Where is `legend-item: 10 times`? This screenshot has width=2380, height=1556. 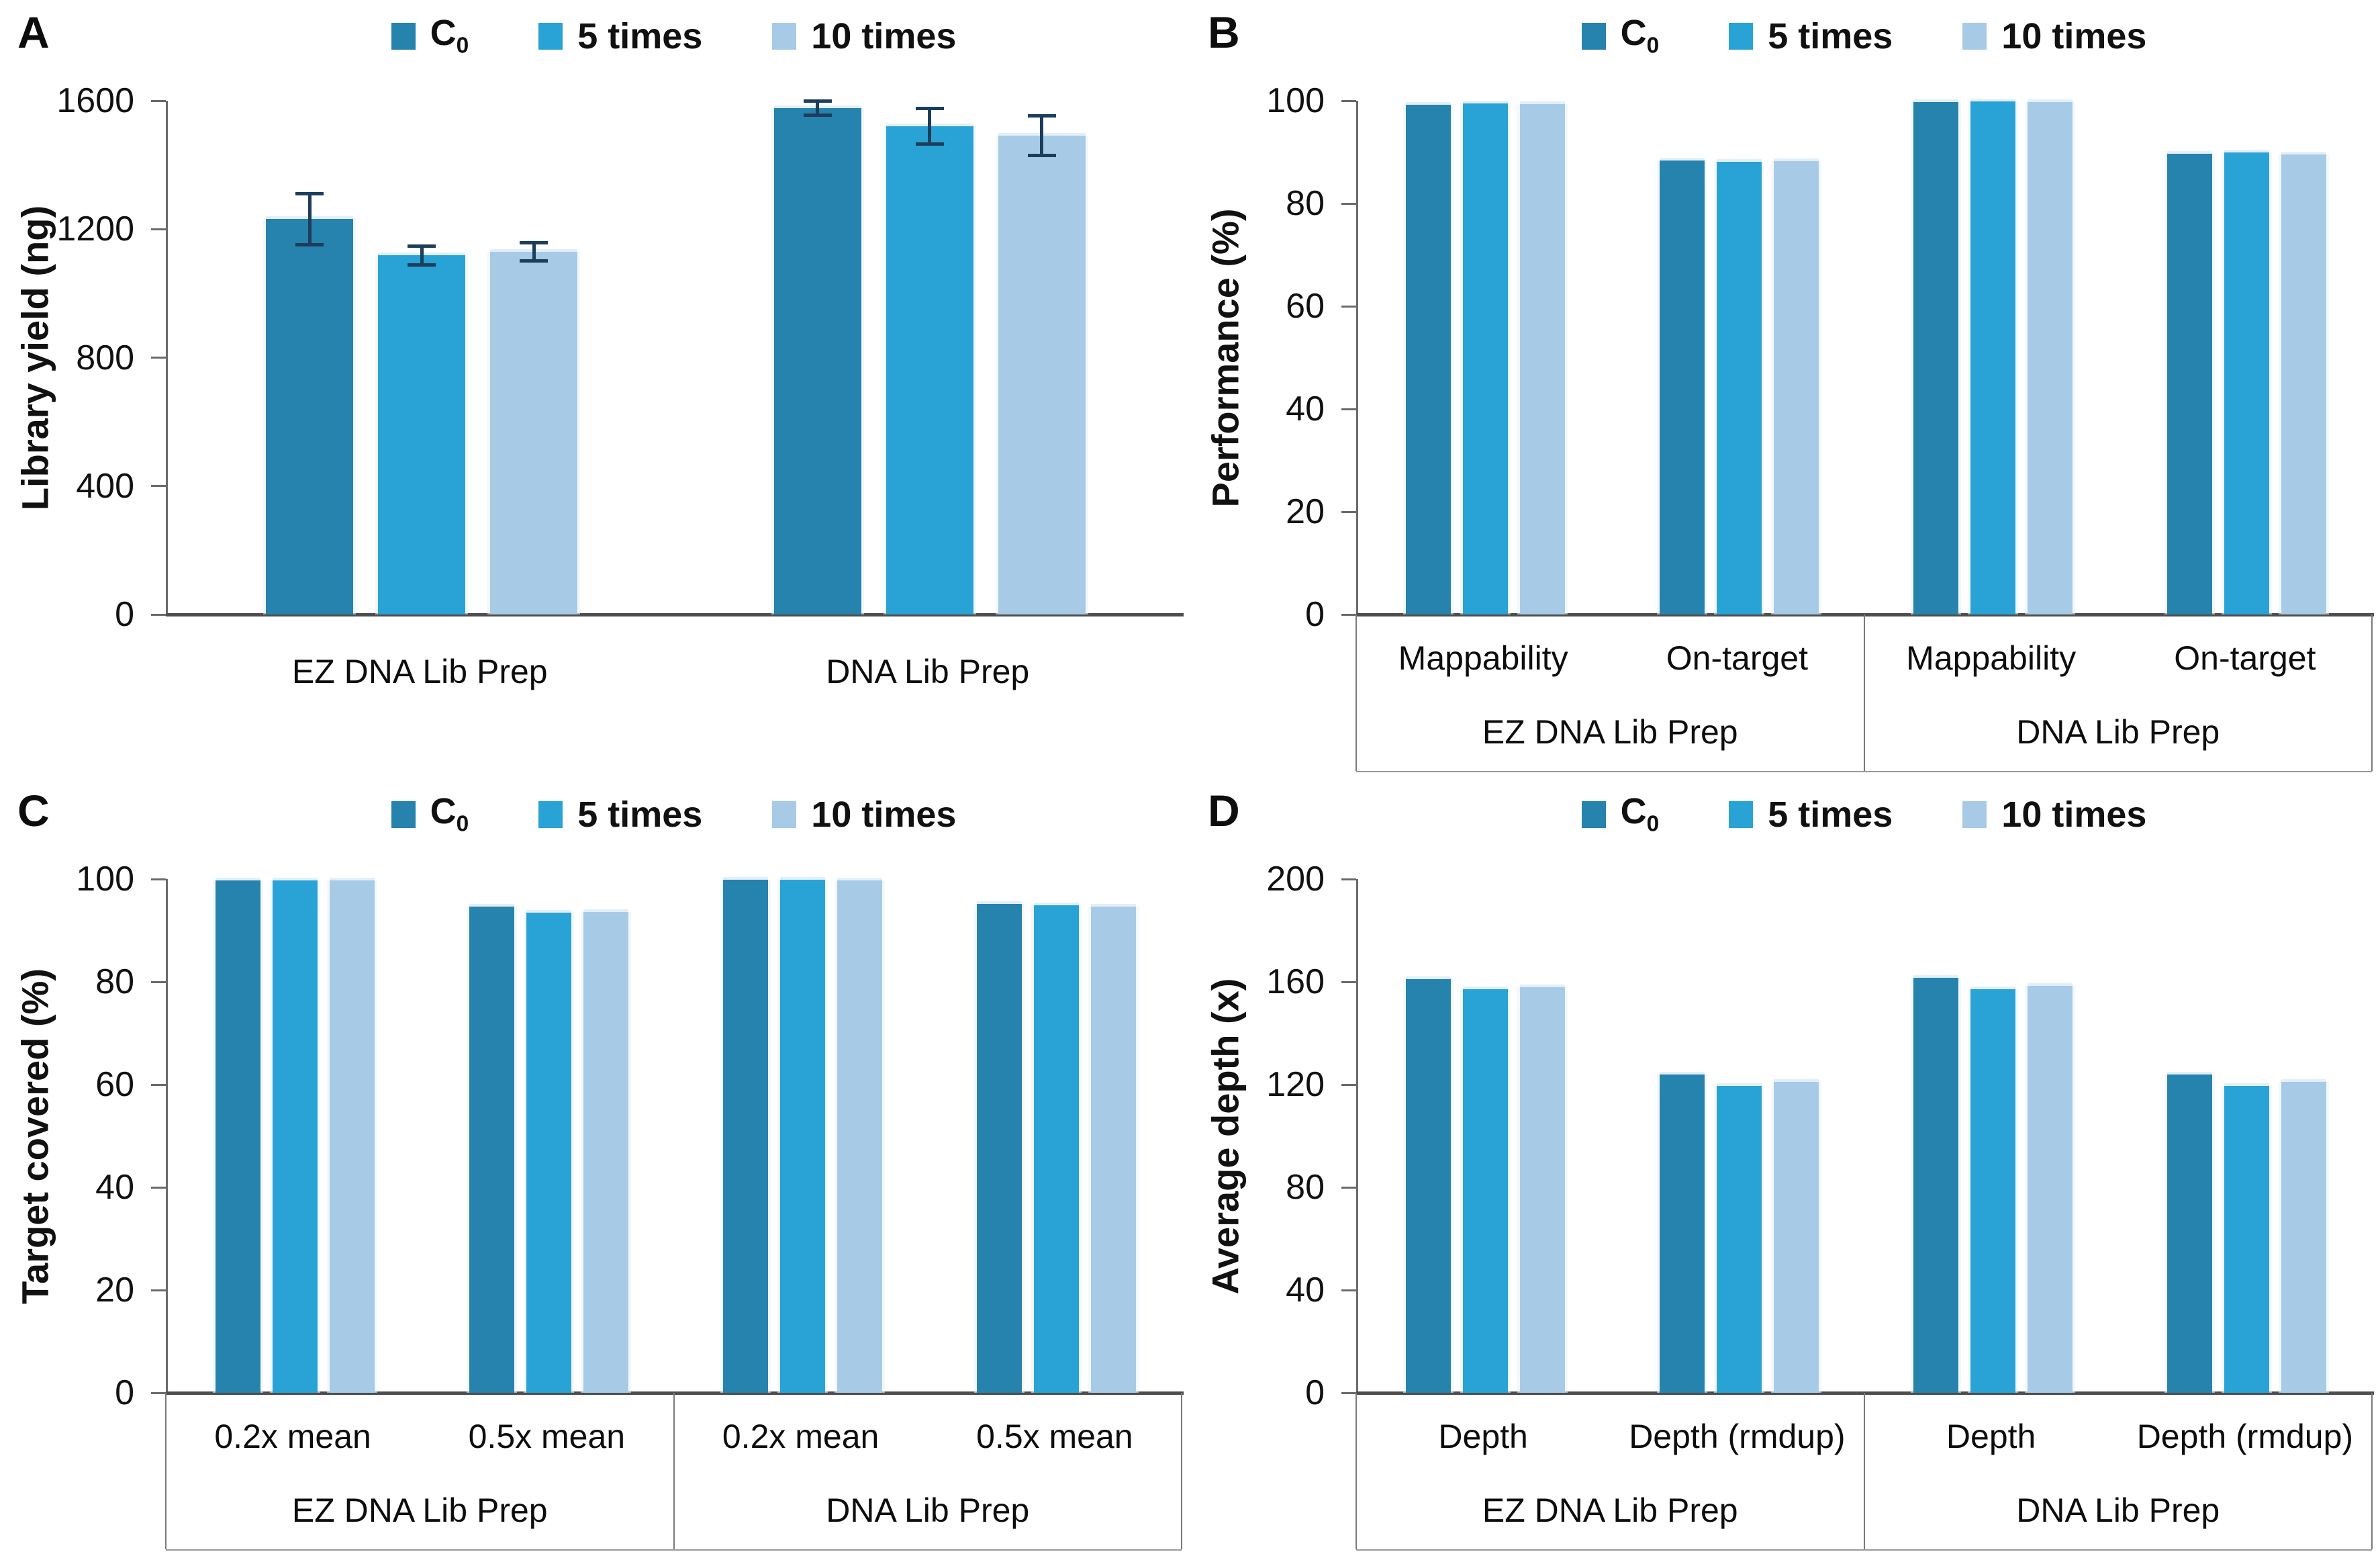
legend-item: 10 times is located at coordinates (2054, 36).